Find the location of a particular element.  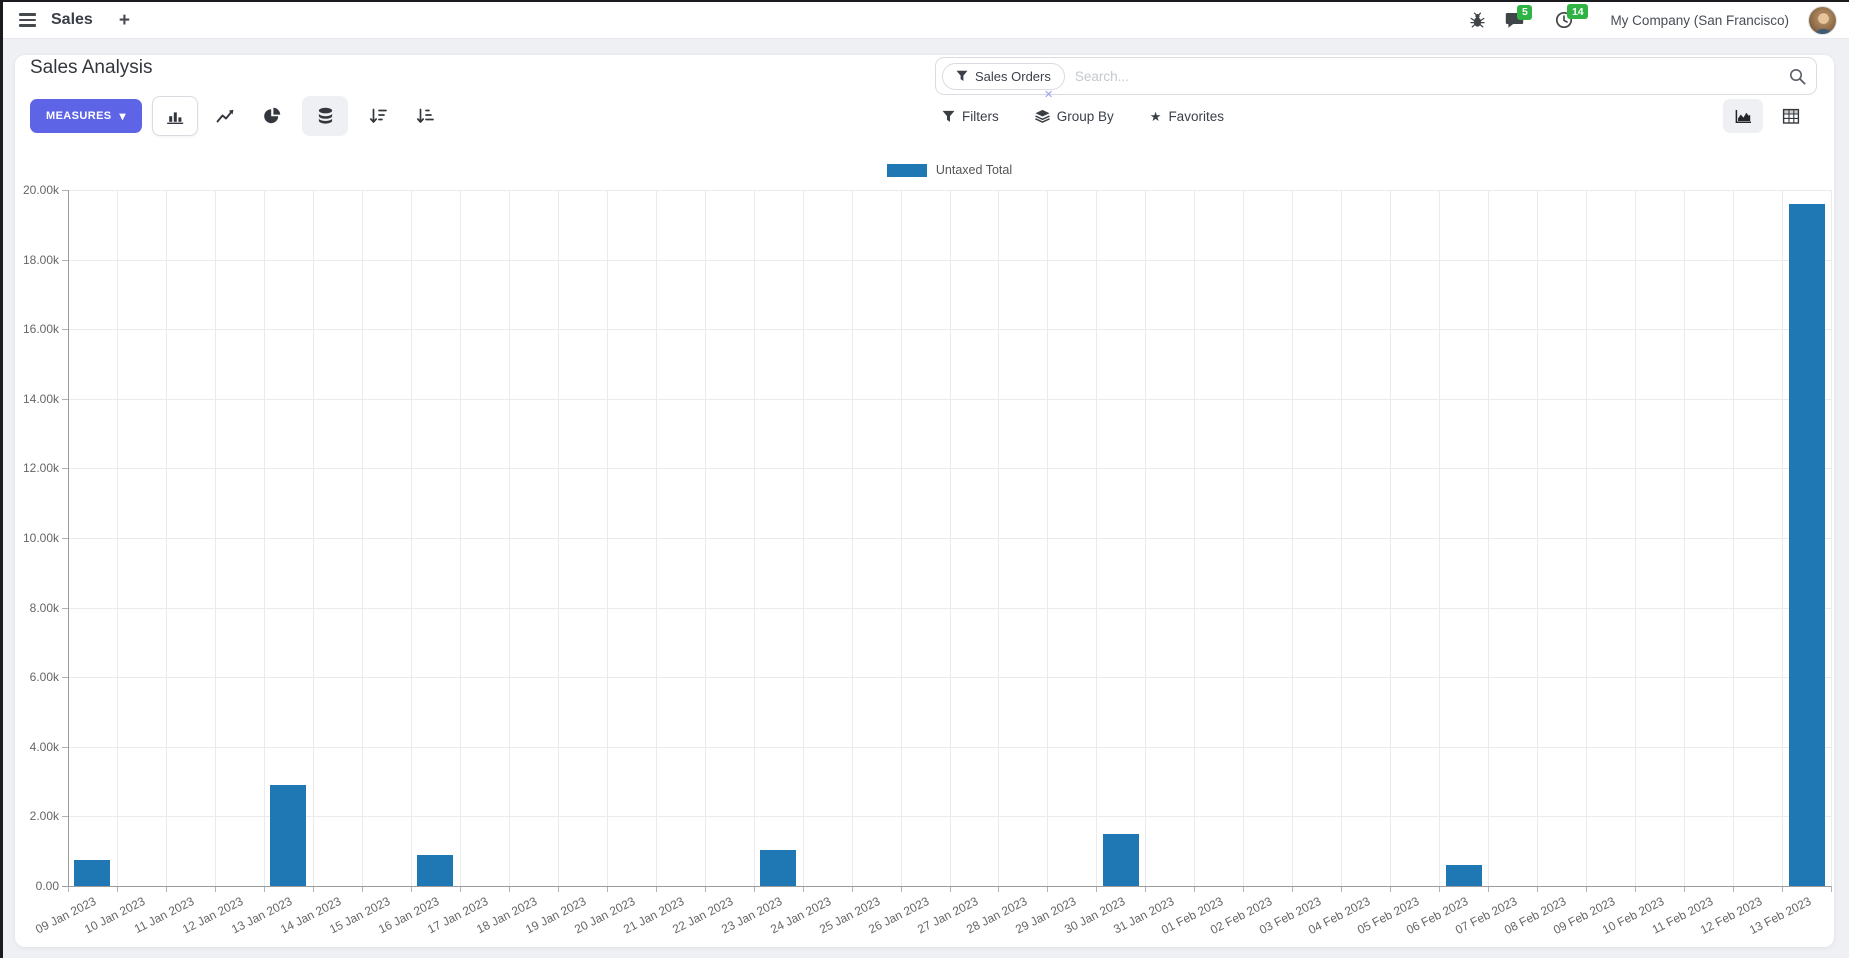

measures-button: MEASURES ▾ is located at coordinates (86, 116).